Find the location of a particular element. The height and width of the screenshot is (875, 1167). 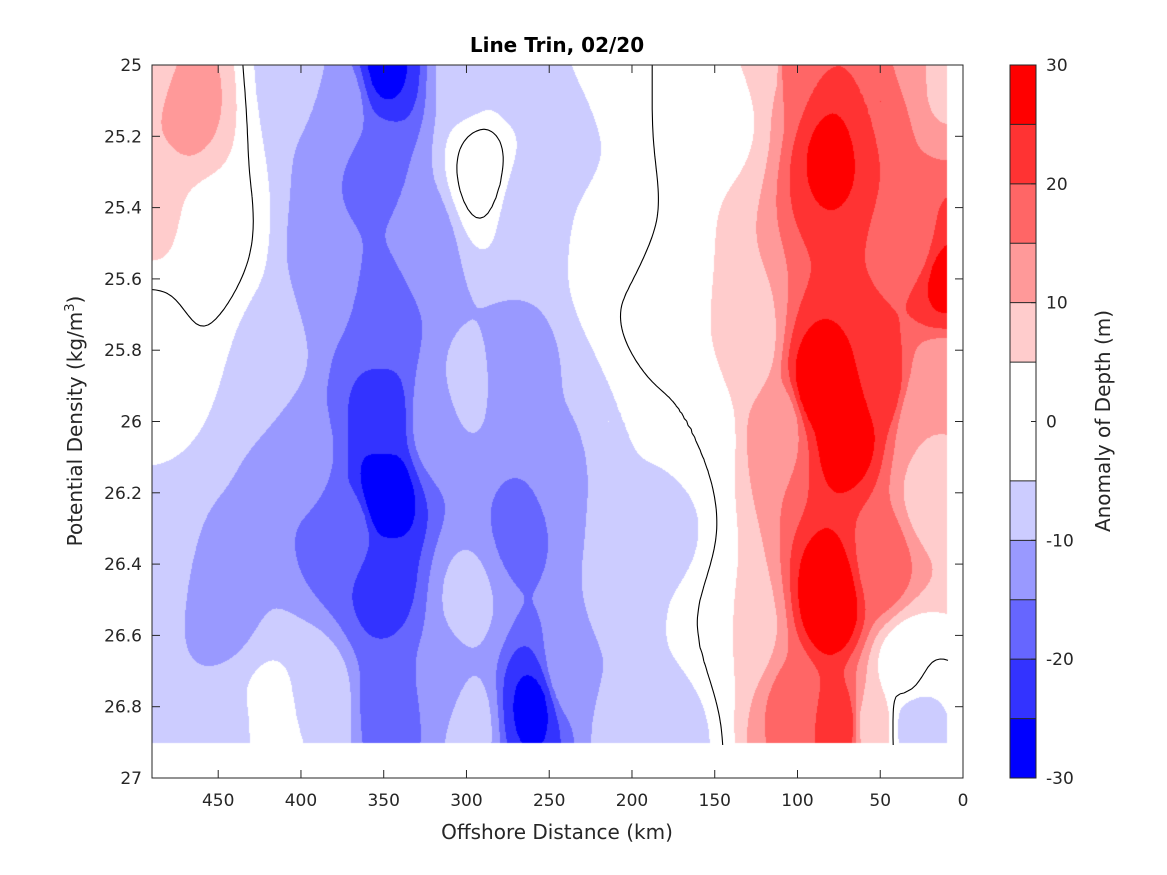

x-tick-label: 0 is located at coordinates (963, 801).